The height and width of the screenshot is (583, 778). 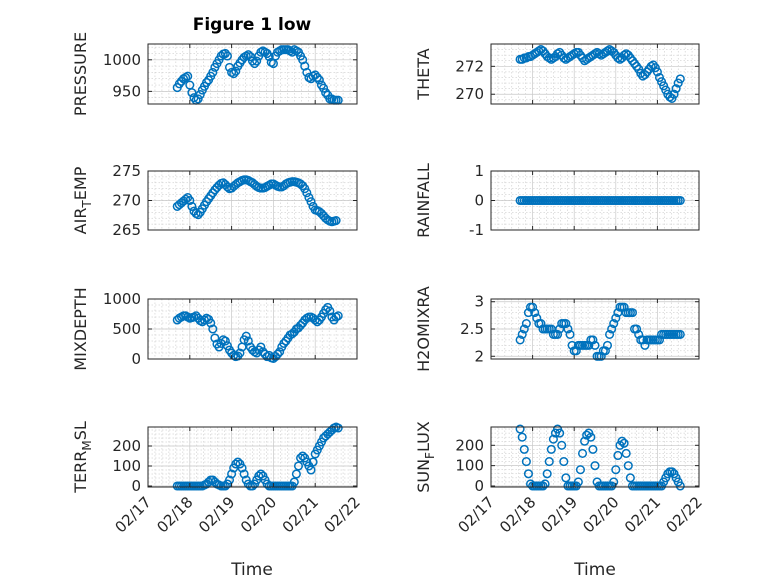 I want to click on y-tick-label: 200, so click(x=469, y=445).